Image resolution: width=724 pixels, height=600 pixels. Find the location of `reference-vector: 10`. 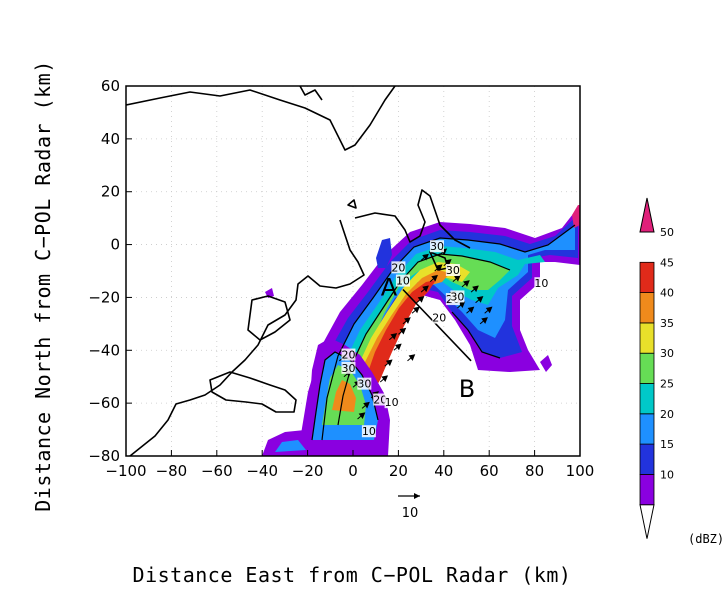

reference-vector: 10 is located at coordinates (409, 507).